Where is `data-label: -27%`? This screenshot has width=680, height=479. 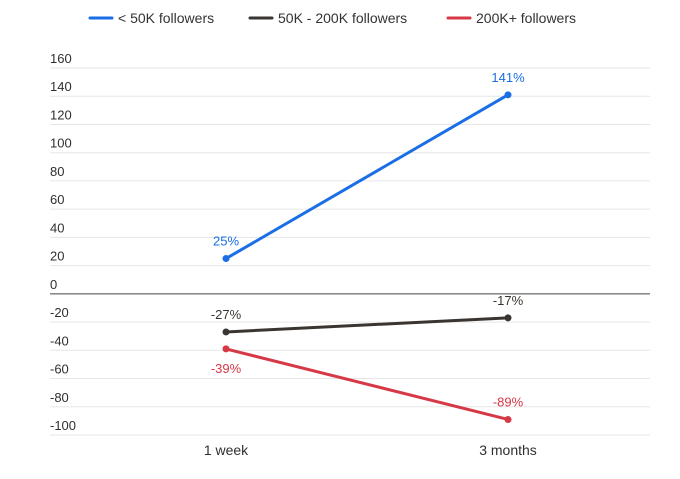
data-label: -27% is located at coordinates (226, 314).